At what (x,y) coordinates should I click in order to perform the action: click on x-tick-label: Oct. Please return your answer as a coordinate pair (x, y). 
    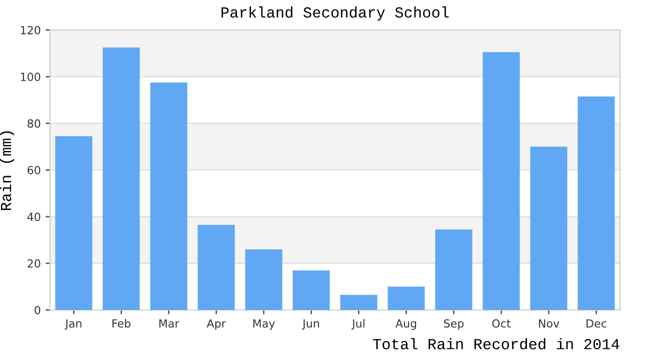
    Looking at the image, I should click on (501, 323).